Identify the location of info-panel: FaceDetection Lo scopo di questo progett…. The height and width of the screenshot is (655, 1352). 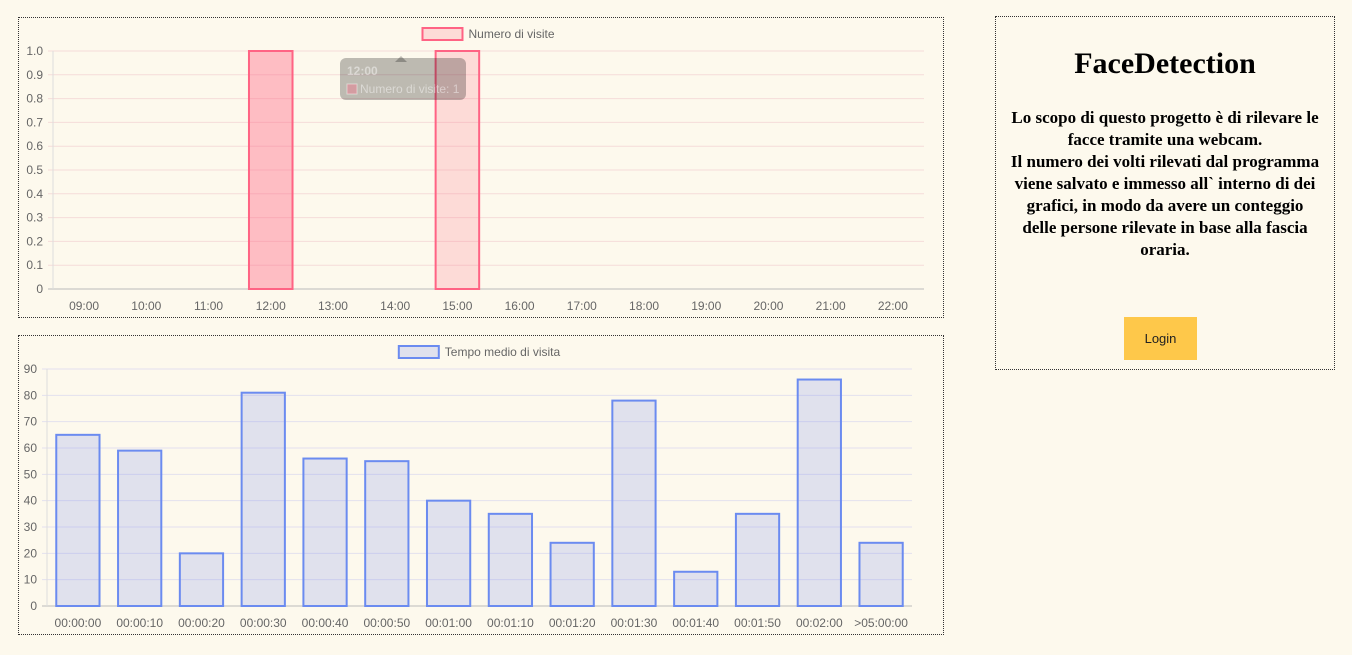
(1165, 193).